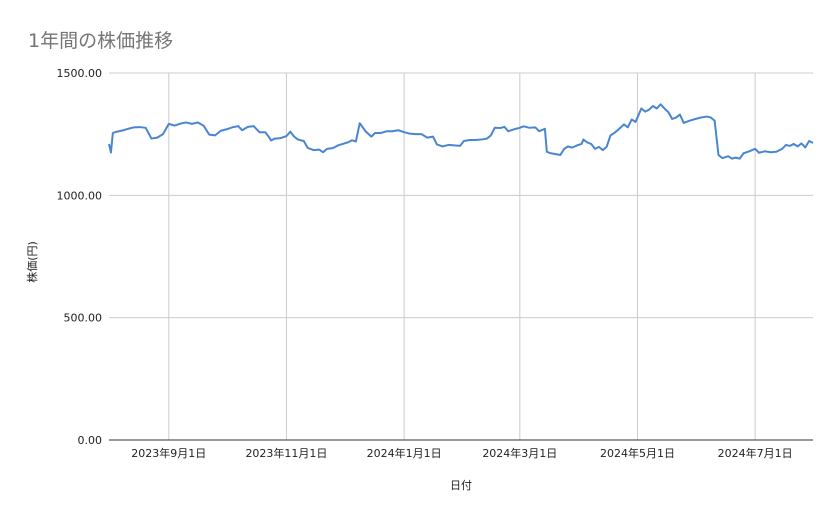 This screenshot has width=839, height=519. Describe the element at coordinates (461, 485) in the screenshot. I see `x-axis-title: 日付` at that location.